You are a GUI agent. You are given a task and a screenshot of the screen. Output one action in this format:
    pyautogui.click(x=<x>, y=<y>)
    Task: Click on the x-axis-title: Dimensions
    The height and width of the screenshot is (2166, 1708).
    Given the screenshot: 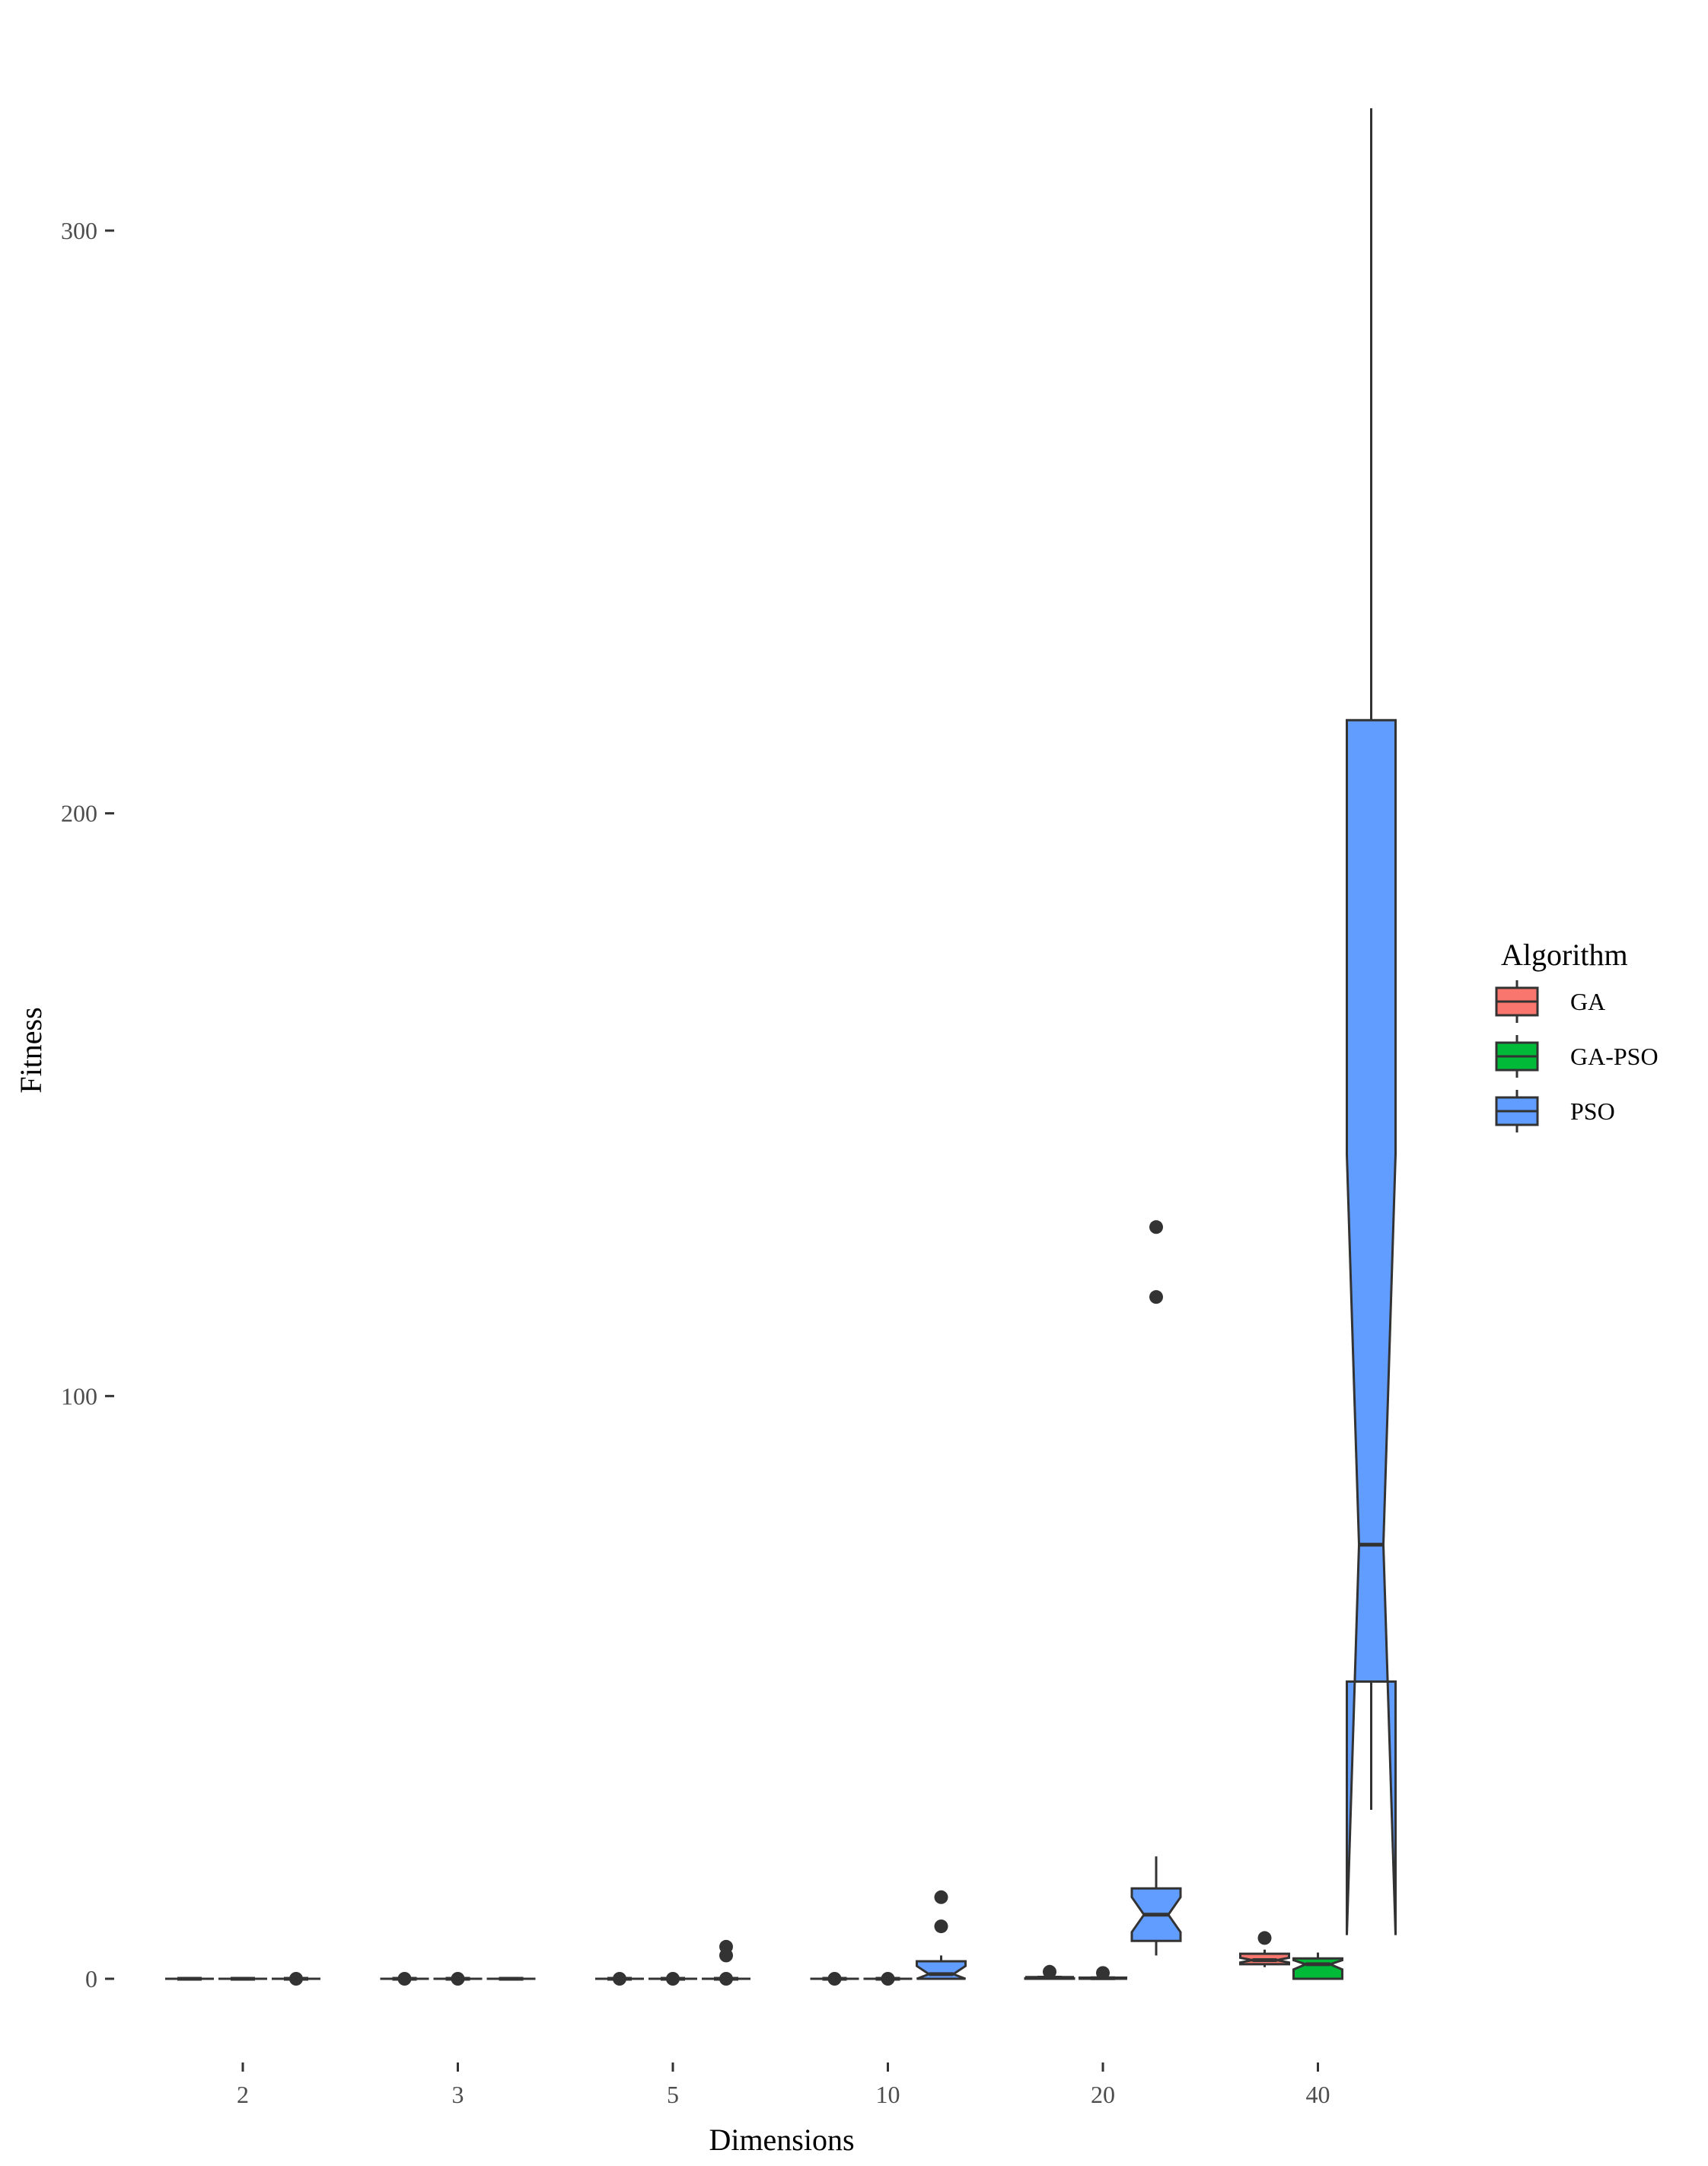 What is the action you would take?
    pyautogui.click(x=781, y=2140)
    